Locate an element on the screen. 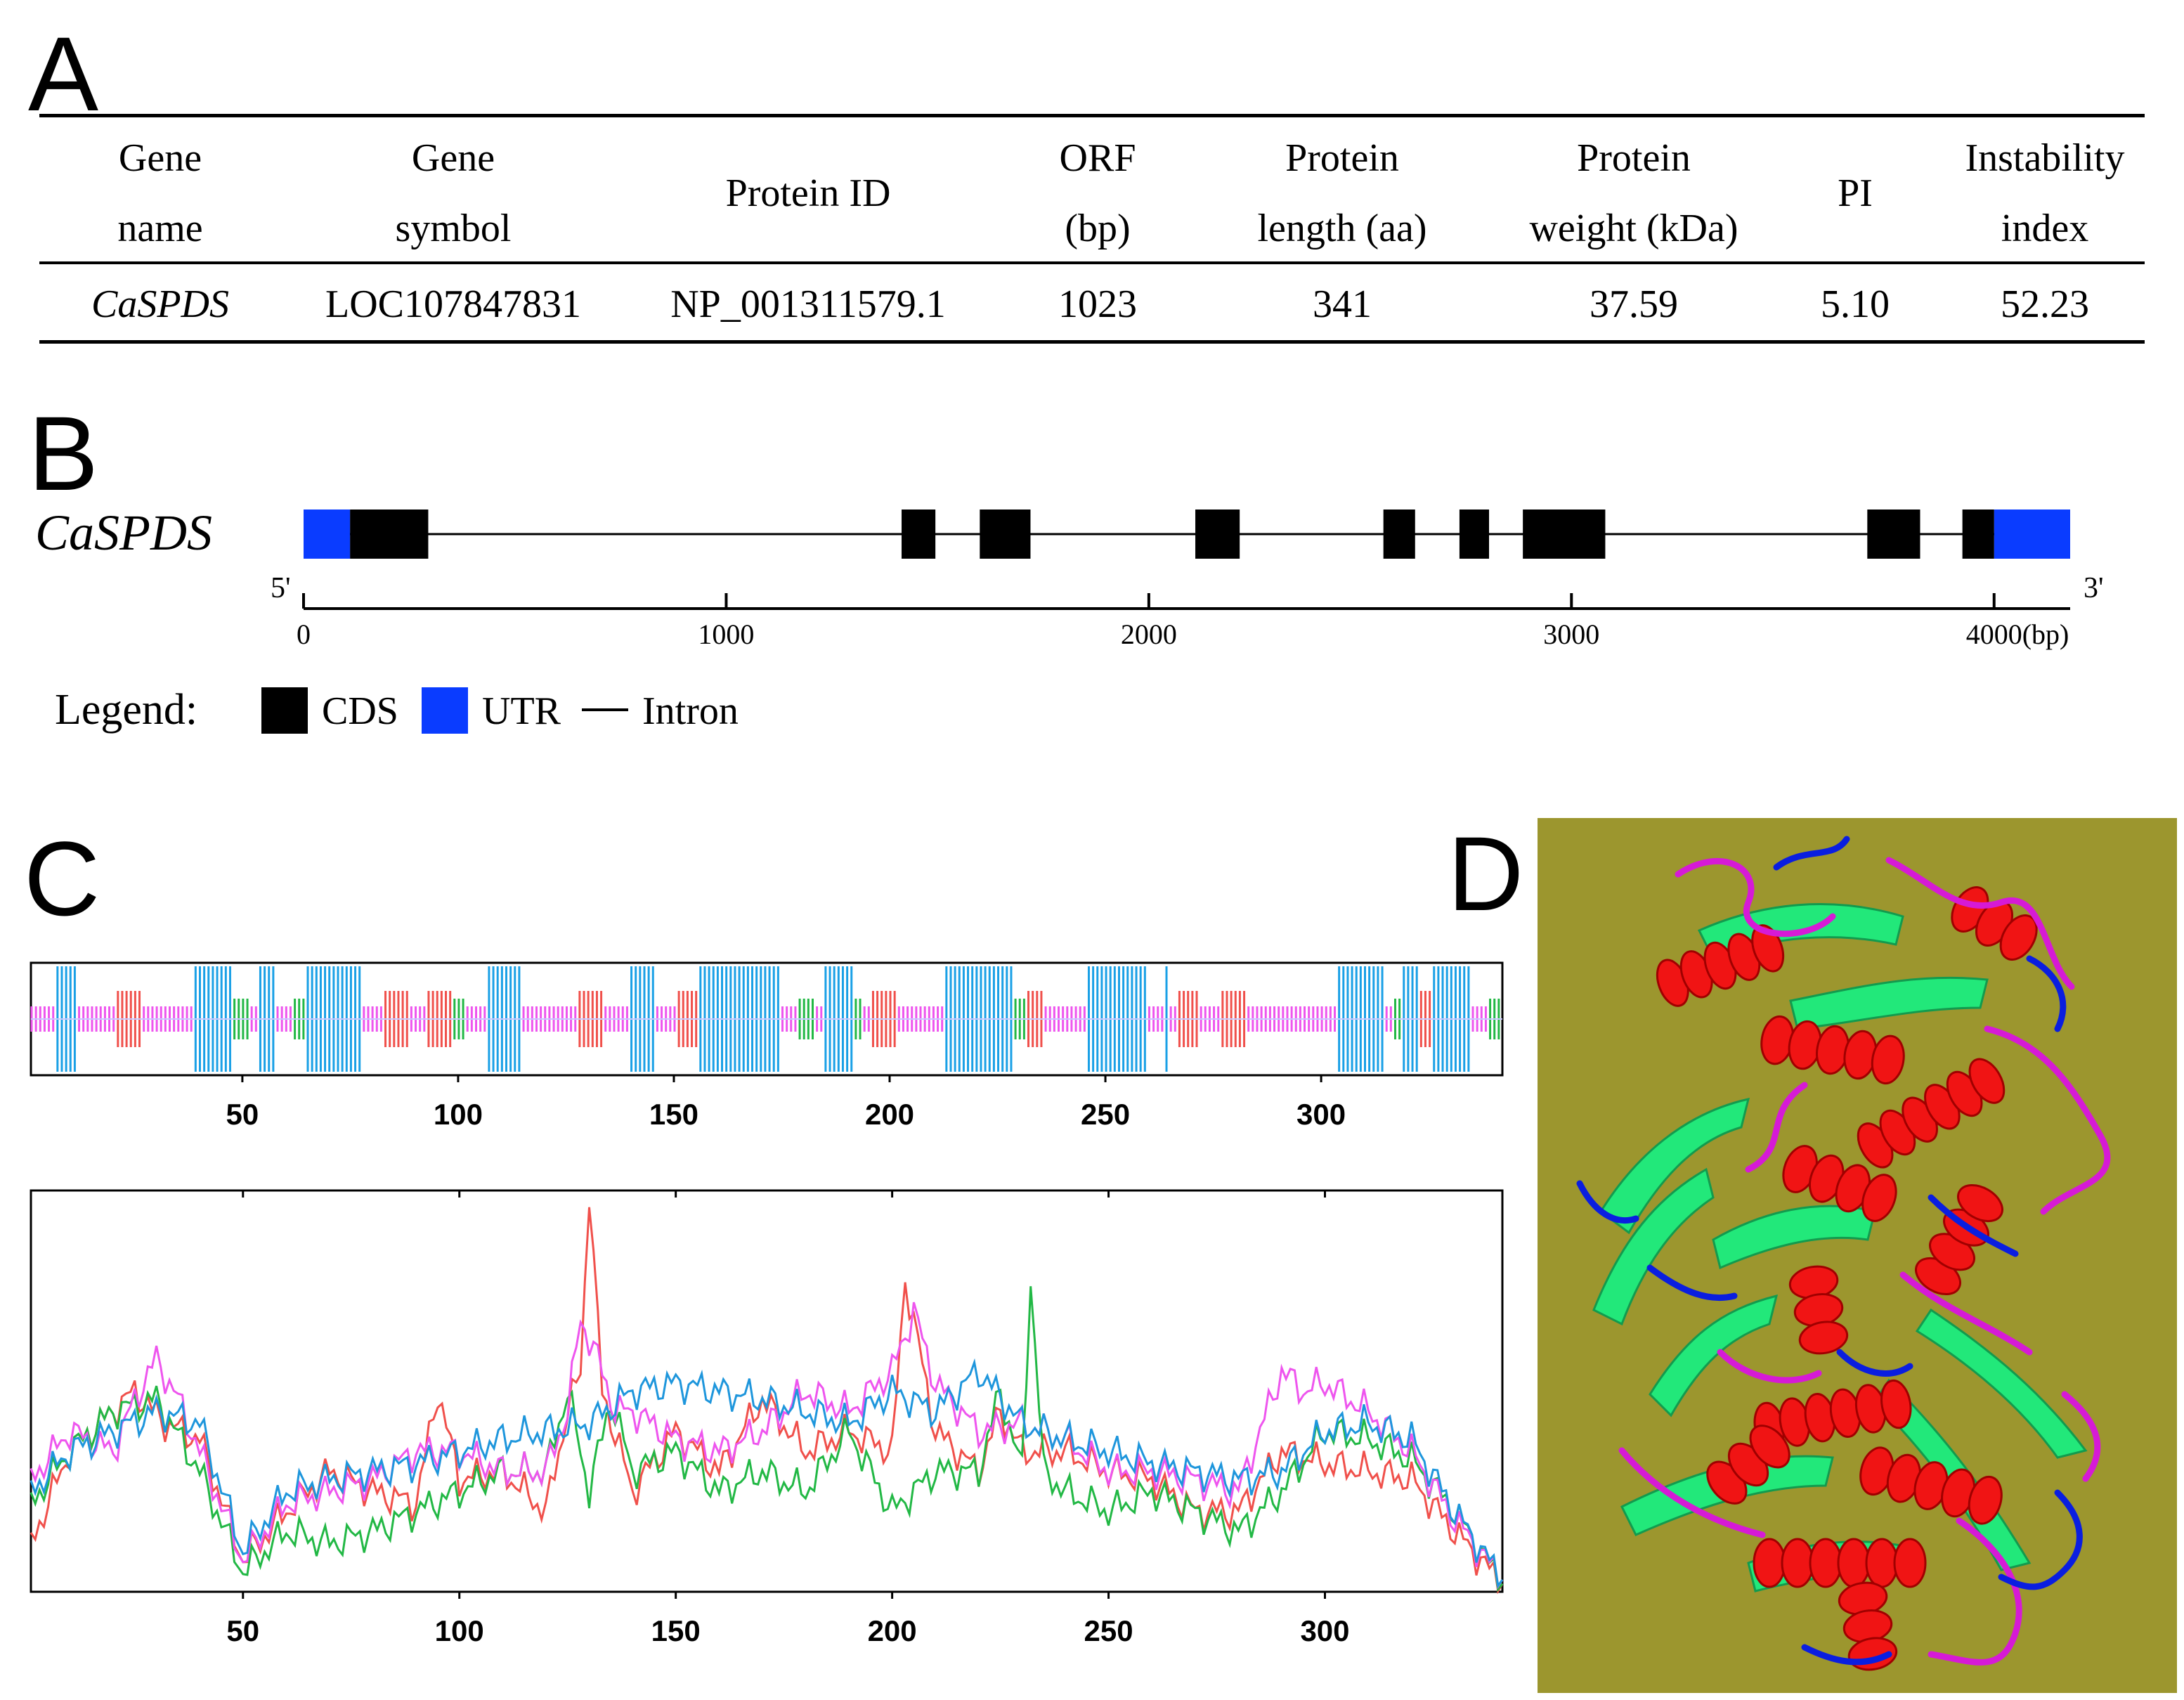 This screenshot has width=2184, height=1700. table-header-cell: Protein ID is located at coordinates (808, 193).